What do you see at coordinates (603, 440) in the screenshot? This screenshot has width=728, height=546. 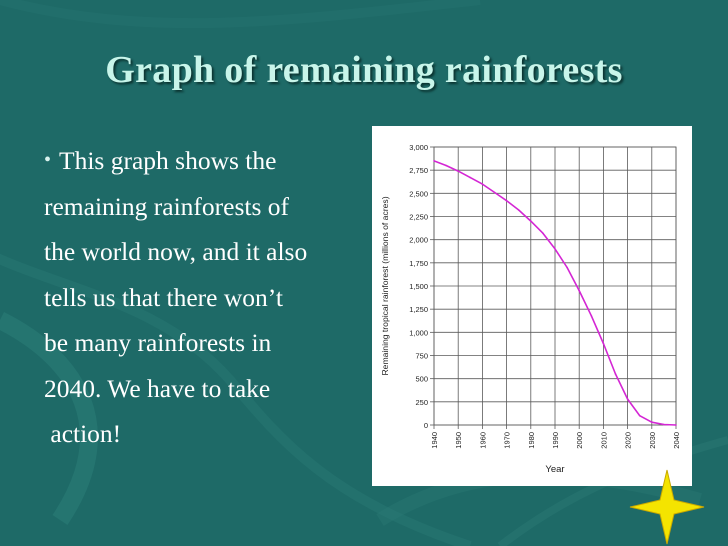 I see `x-tick-label: 2010` at bounding box center [603, 440].